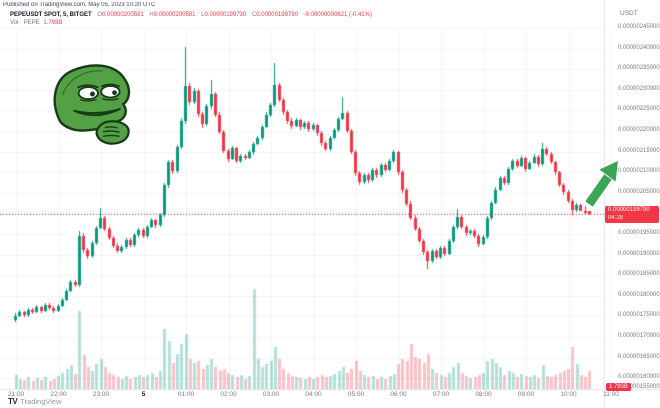 This screenshot has width=660, height=408. What do you see at coordinates (483, 394) in the screenshot?
I see `time-axis-label: 08:00` at bounding box center [483, 394].